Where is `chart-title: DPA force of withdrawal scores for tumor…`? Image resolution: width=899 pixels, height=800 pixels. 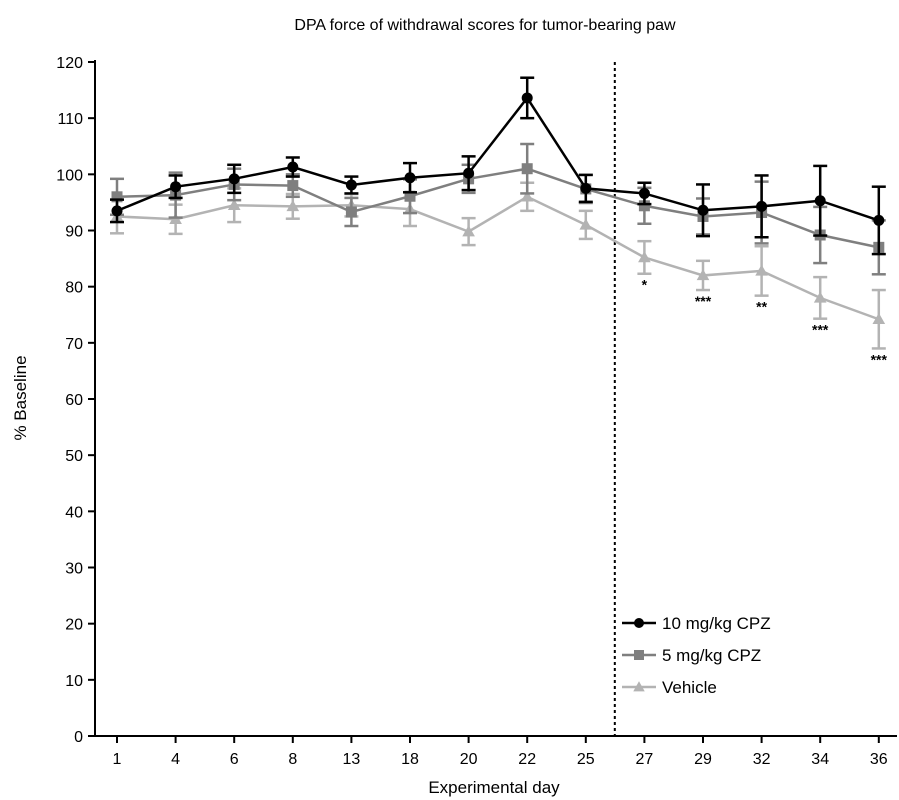
chart-title: DPA force of withdrawal scores for tumor… is located at coordinates (485, 25).